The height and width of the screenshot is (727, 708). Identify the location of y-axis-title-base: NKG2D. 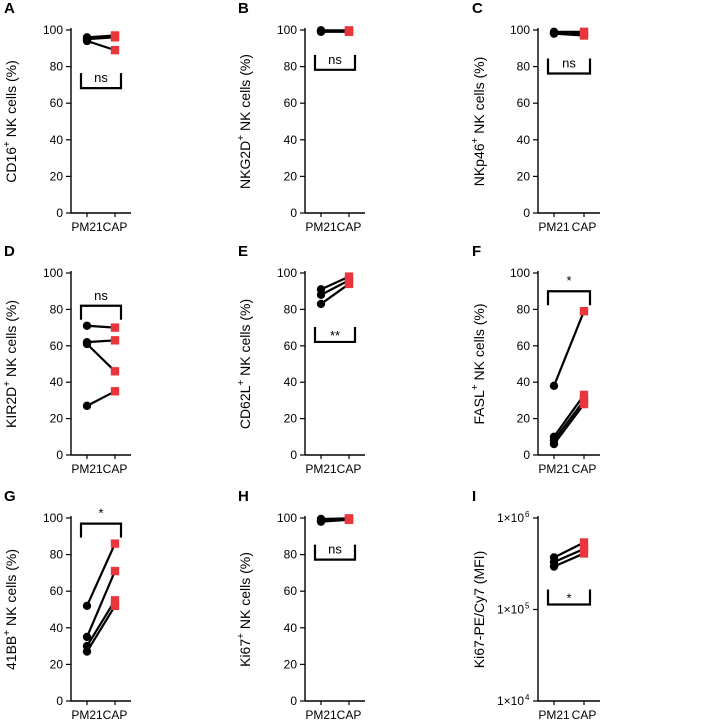
(245, 165).